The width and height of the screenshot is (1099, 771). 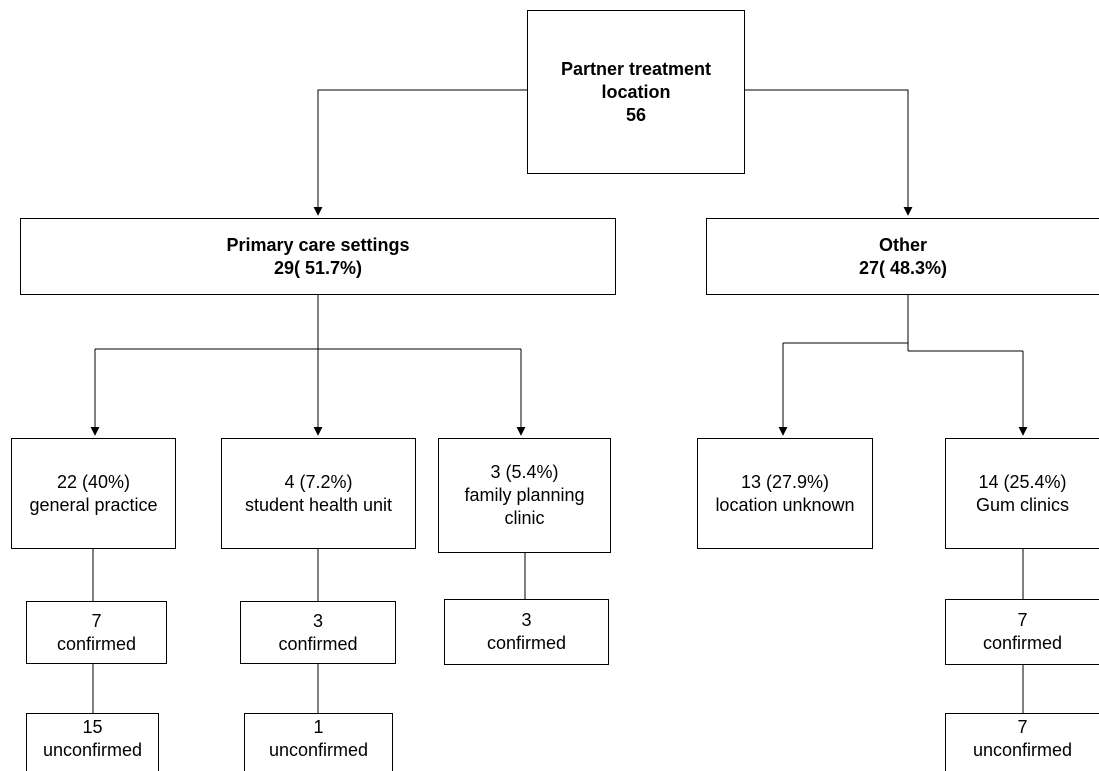 I want to click on family-planning-count: 3 (5.4%), so click(x=524, y=472).